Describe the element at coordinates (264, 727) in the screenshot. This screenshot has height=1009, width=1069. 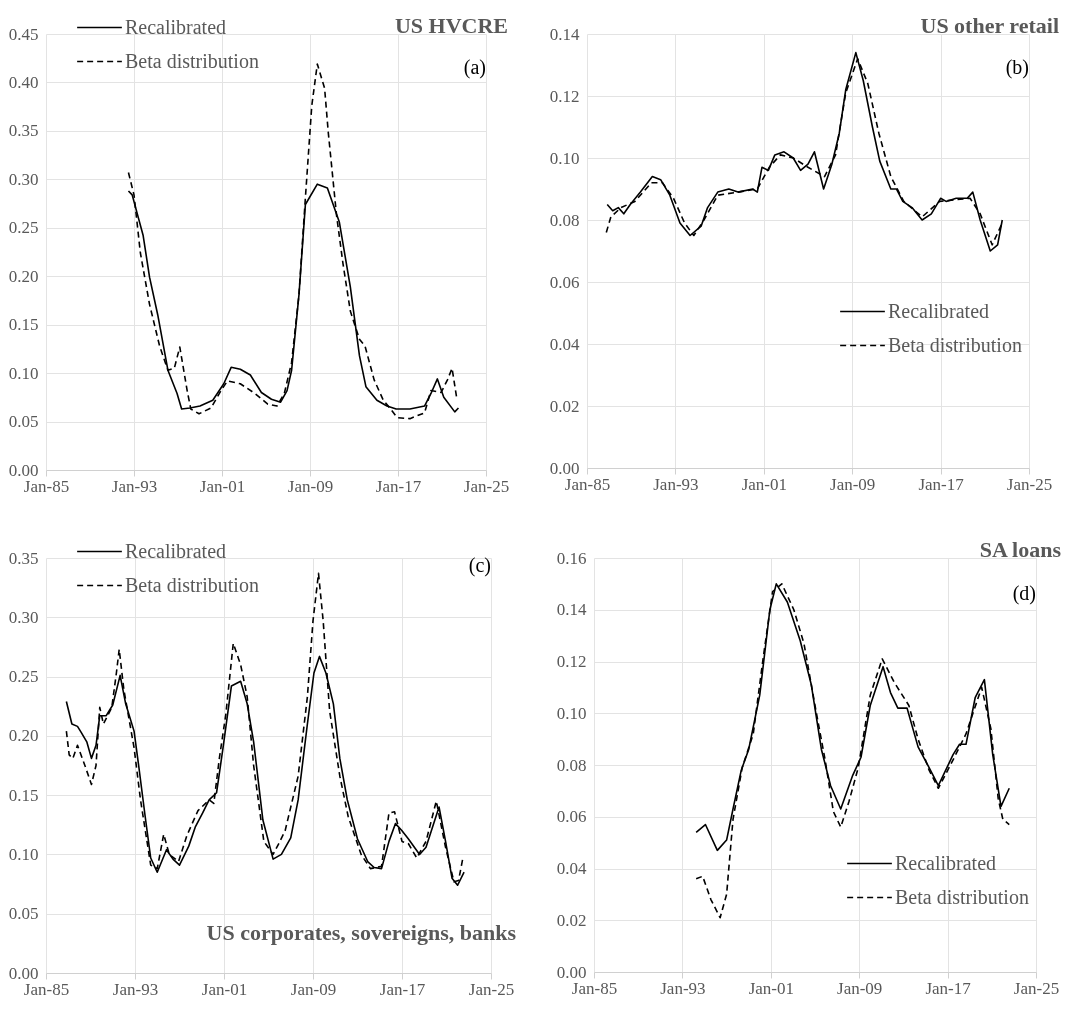
I see `line-series` at that location.